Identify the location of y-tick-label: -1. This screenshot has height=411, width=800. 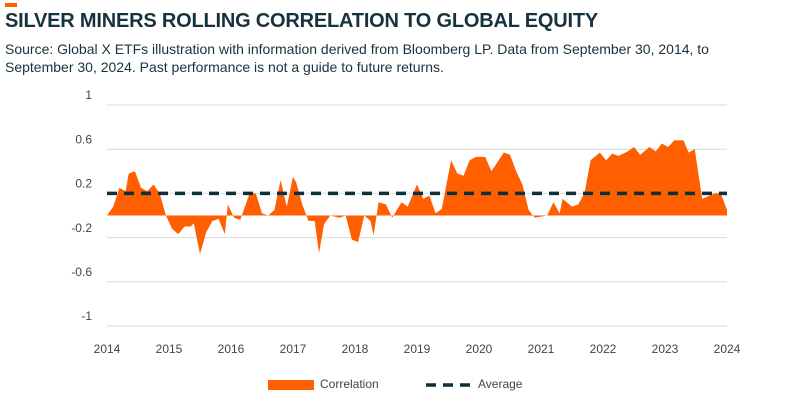
(86, 316).